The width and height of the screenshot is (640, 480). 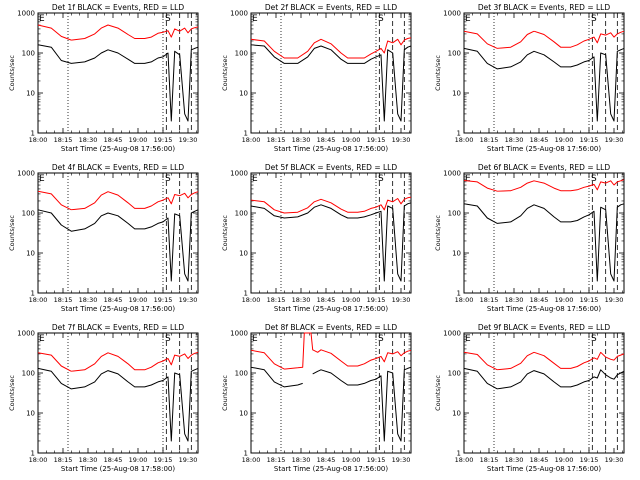 I want to click on panel-title: Det 9f BLACK = Events, RED = LLD, so click(x=544, y=327).